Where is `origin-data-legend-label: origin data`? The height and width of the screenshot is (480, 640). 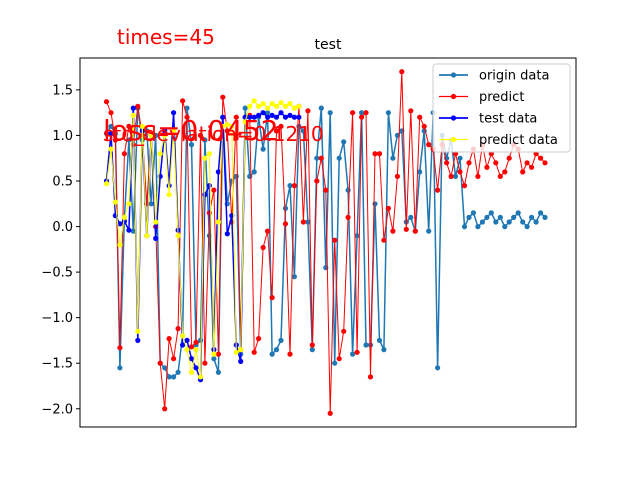 origin-data-legend-label: origin data is located at coordinates (514, 76).